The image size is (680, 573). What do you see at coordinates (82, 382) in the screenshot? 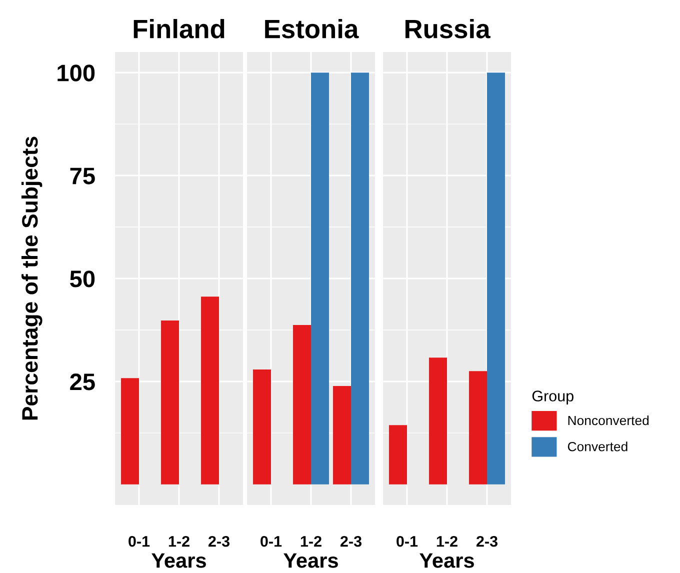
I see `y-tick-label: 25` at bounding box center [82, 382].